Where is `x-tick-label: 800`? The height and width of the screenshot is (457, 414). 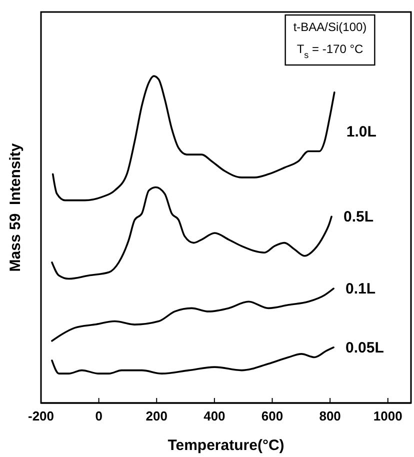 x-tick-label: 800 is located at coordinates (330, 416).